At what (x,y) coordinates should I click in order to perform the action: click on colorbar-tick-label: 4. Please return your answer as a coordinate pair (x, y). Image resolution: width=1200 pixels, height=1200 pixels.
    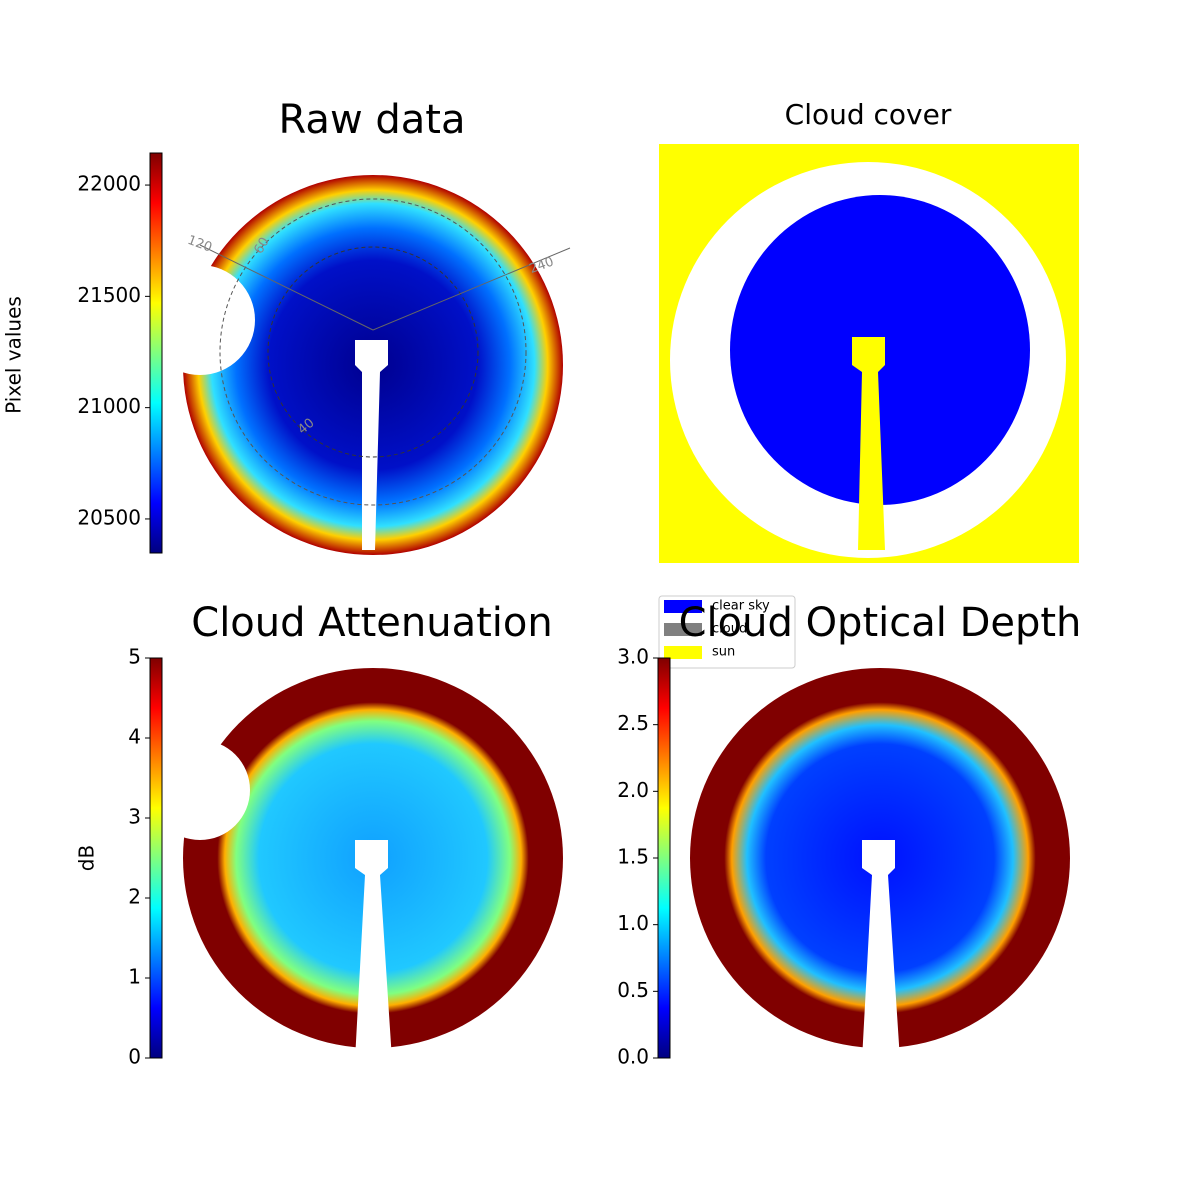
    Looking at the image, I should click on (134, 737).